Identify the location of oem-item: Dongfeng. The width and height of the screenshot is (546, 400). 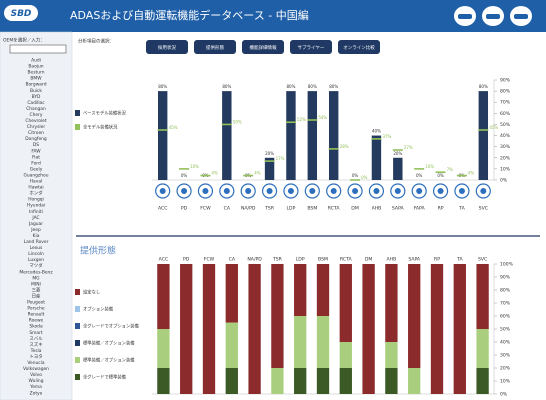
(36, 139).